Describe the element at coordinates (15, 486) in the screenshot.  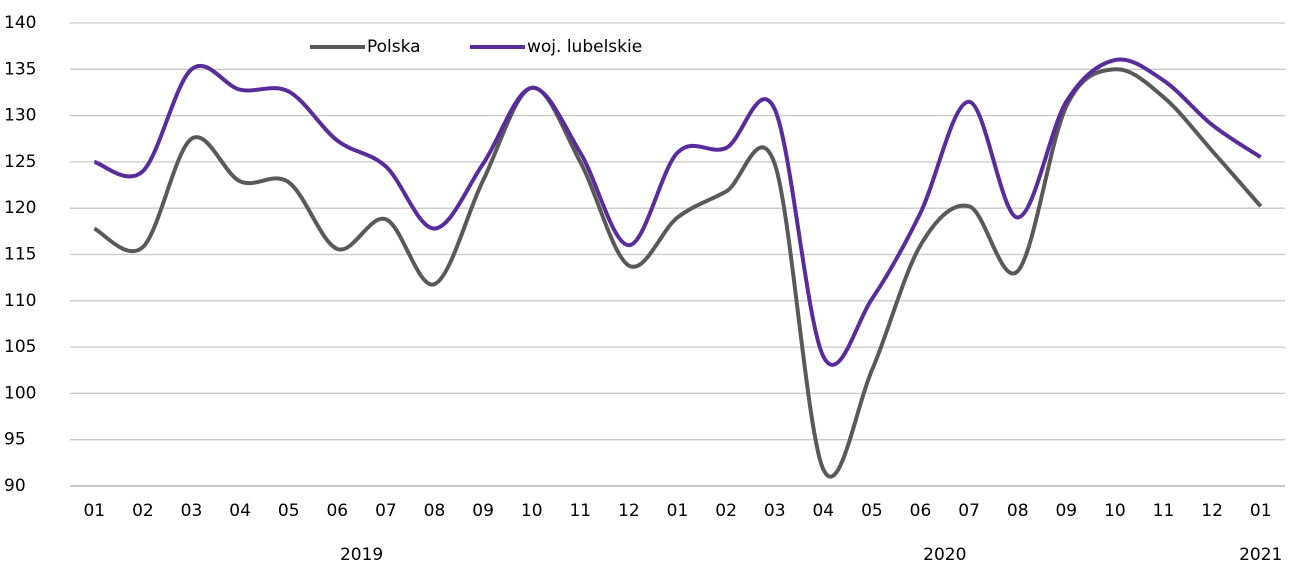
I see `y-tick-label: 90` at that location.